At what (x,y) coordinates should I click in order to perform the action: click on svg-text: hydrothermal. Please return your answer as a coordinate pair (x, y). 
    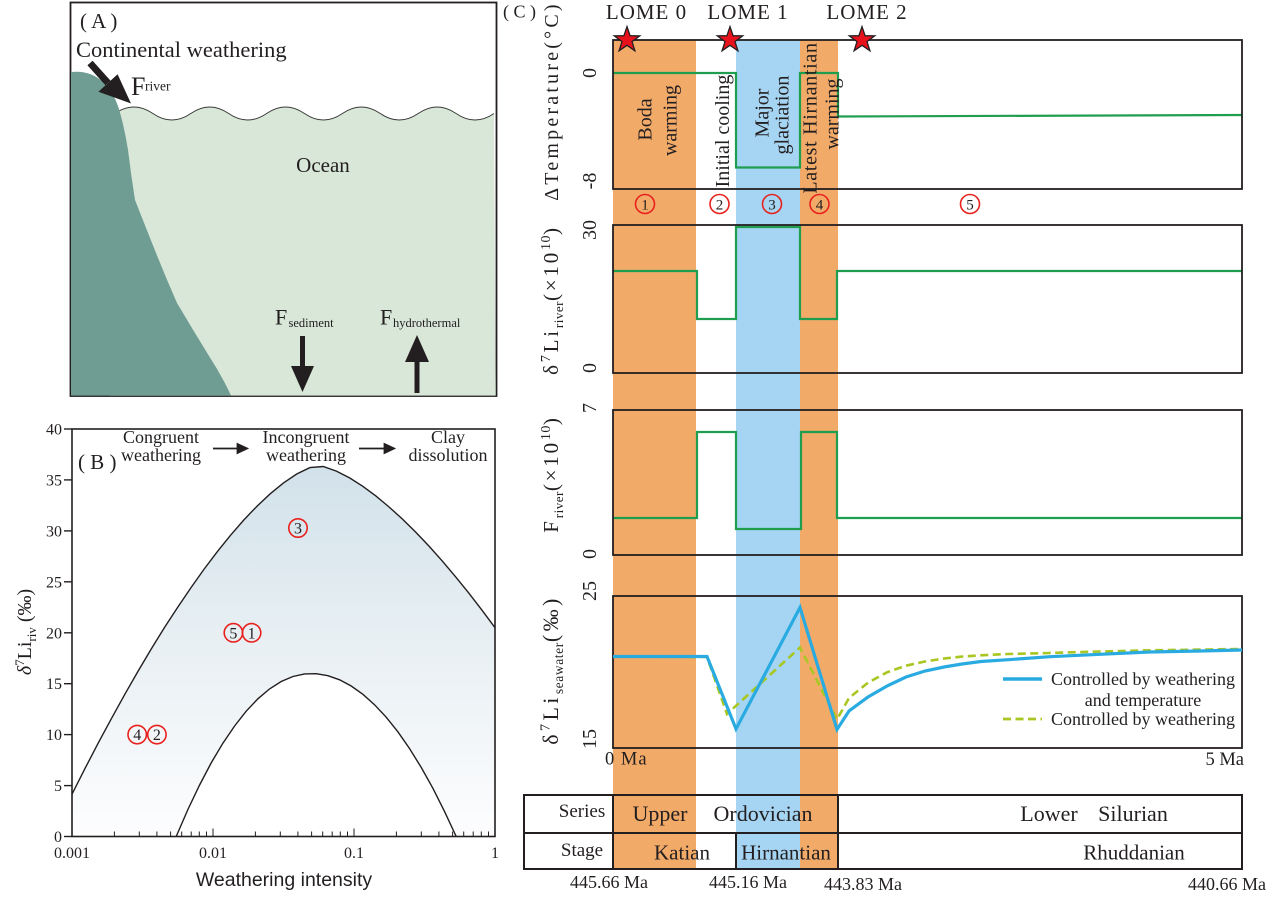
    Looking at the image, I should click on (427, 323).